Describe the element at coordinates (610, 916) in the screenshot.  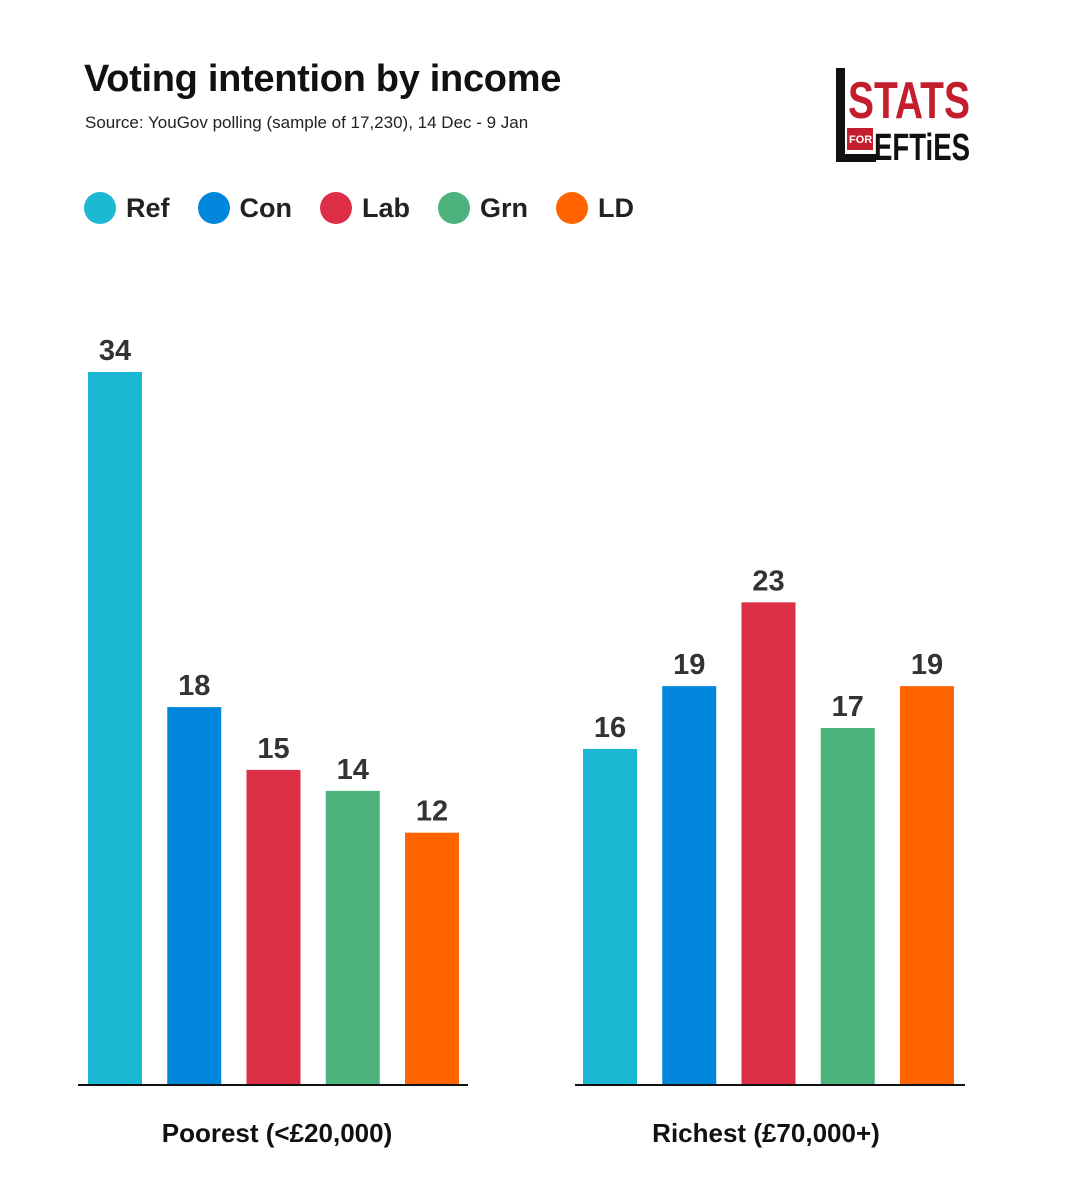
I see `bar-ref-richest` at that location.